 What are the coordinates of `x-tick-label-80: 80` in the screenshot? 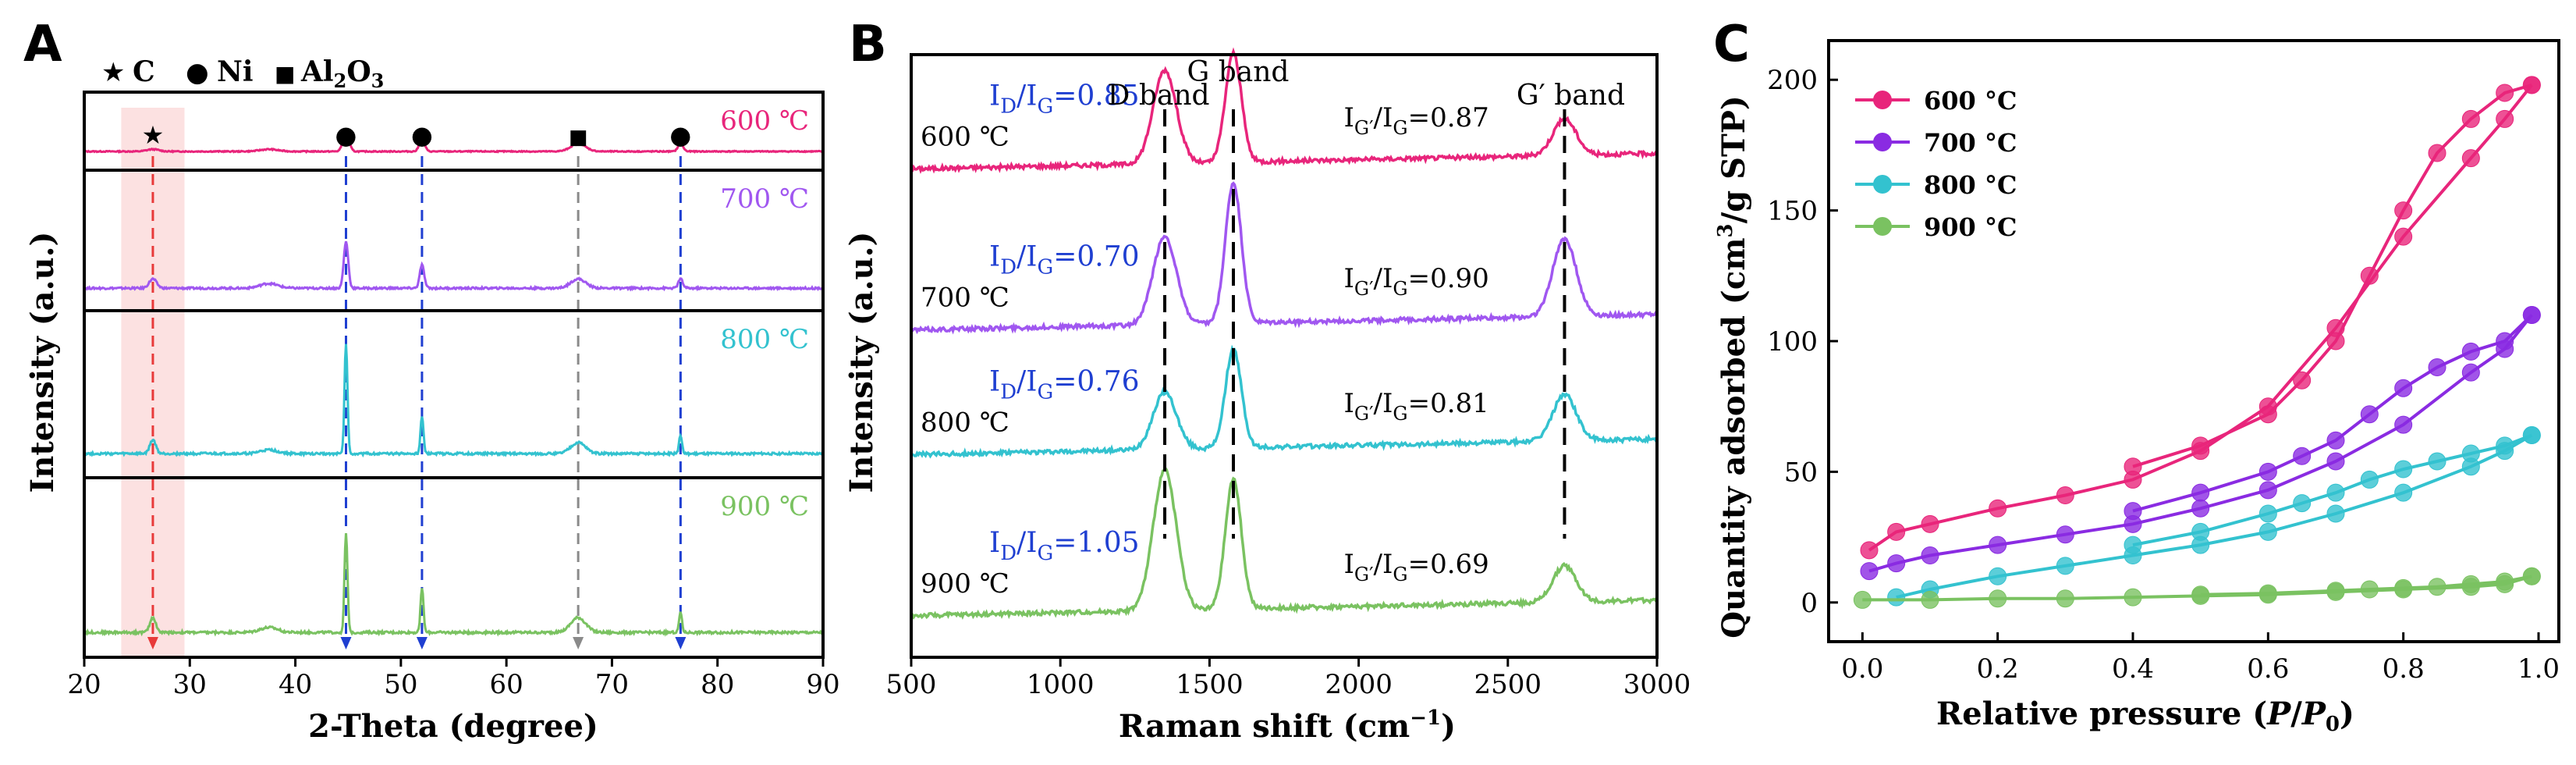 It's located at (717, 684).